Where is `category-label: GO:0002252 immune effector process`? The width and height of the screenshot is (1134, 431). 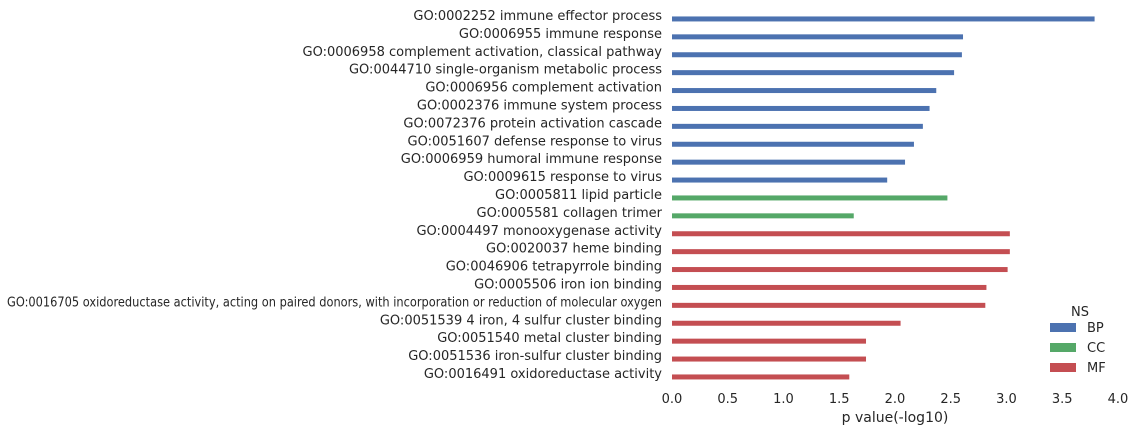 category-label: GO:0002252 immune effector process is located at coordinates (537, 16).